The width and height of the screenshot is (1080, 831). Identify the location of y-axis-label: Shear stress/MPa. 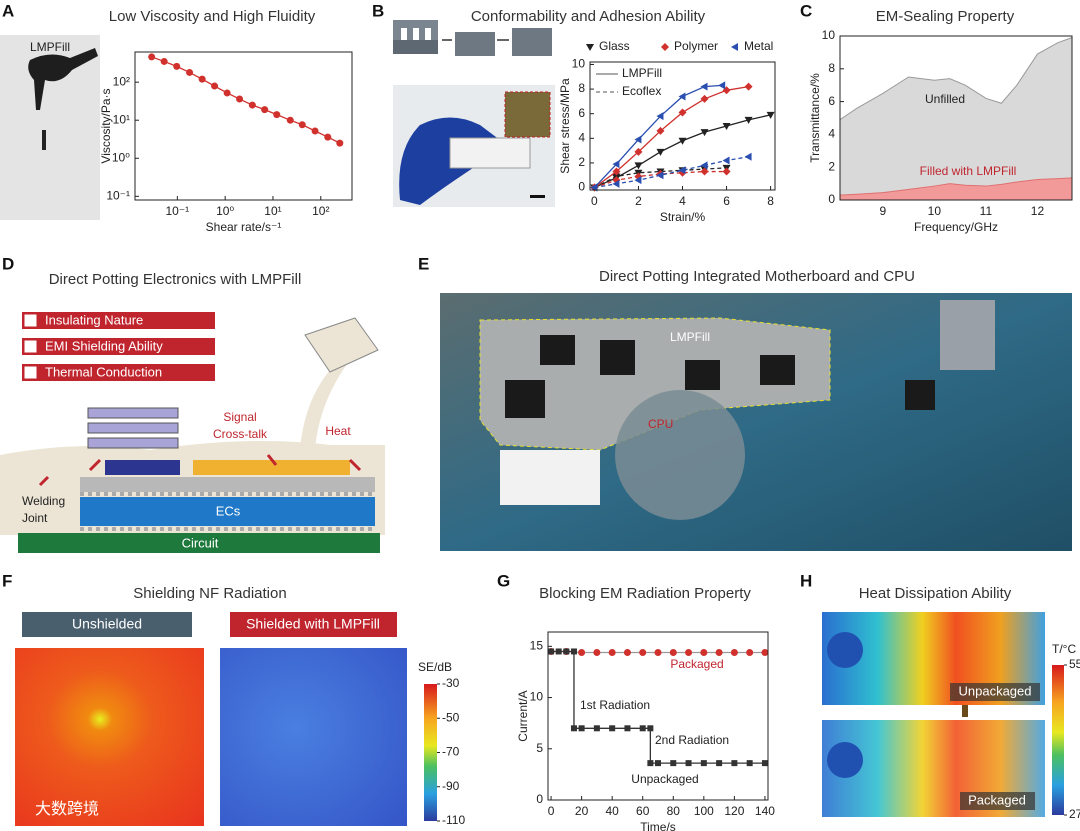
(565, 126).